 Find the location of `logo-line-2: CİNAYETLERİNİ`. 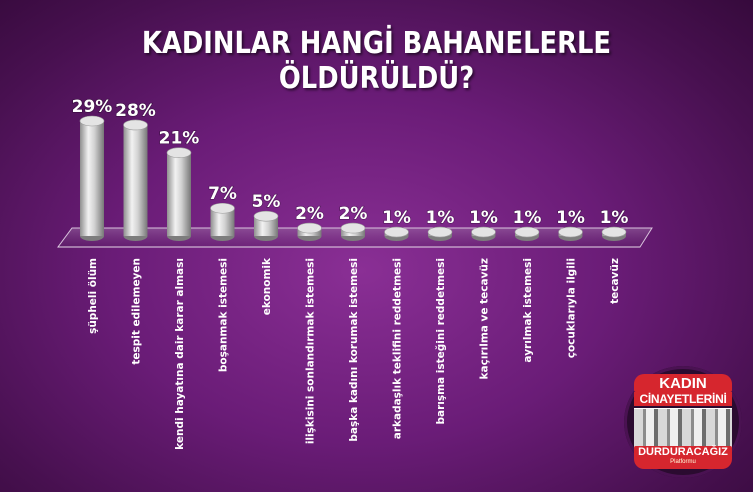

logo-line-2: CİNAYETLERİNİ is located at coordinates (683, 399).